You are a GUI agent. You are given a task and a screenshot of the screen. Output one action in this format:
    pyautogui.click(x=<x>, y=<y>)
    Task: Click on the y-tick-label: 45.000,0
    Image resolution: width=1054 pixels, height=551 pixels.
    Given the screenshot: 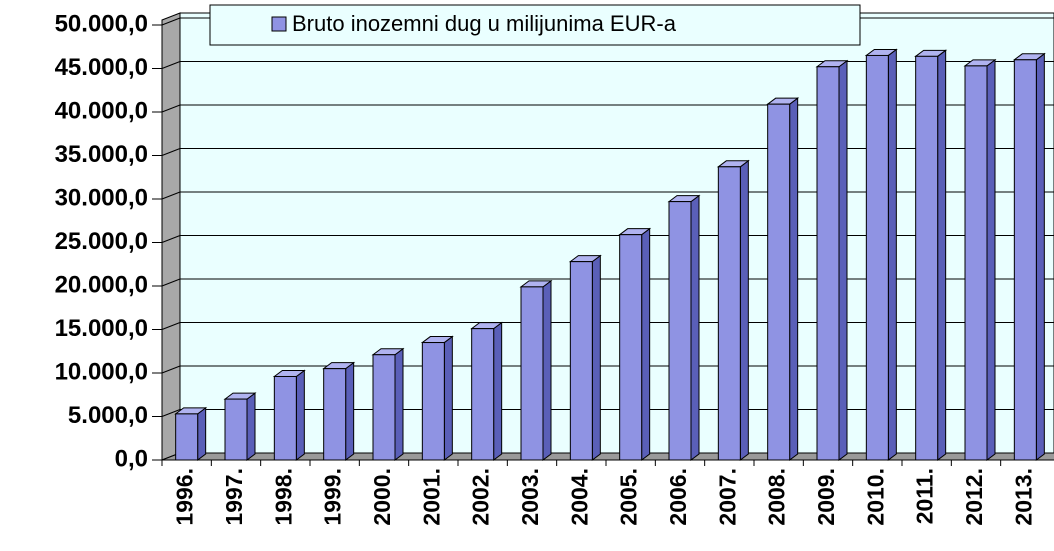 What is the action you would take?
    pyautogui.click(x=101, y=67)
    